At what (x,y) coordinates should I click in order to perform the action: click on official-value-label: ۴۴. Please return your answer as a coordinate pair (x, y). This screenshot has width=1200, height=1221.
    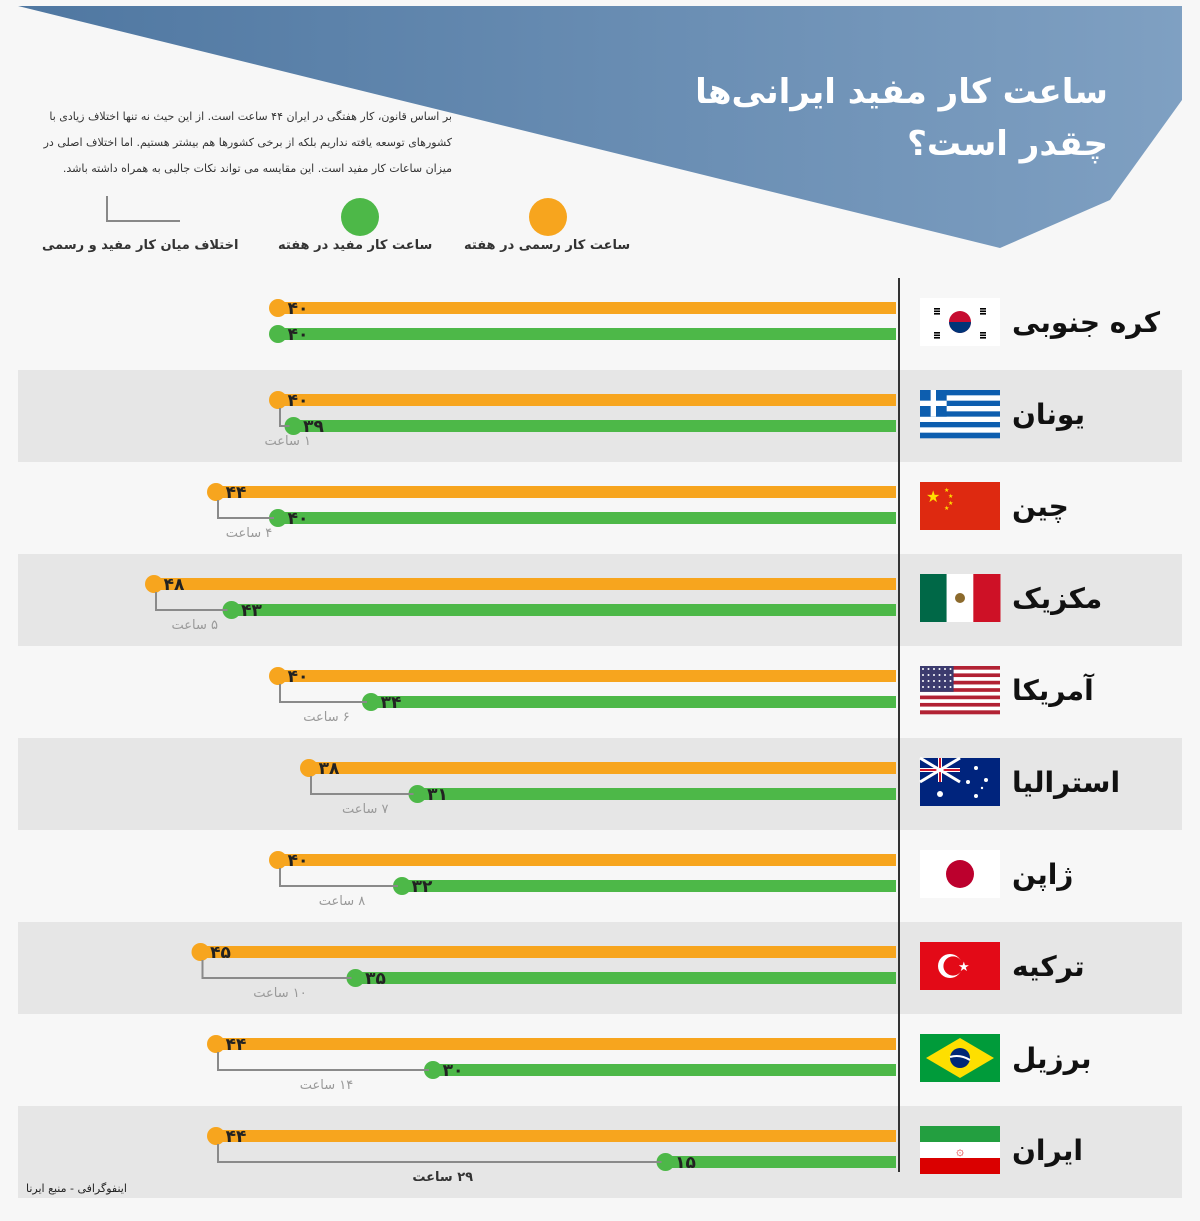
    Looking at the image, I should click on (236, 493).